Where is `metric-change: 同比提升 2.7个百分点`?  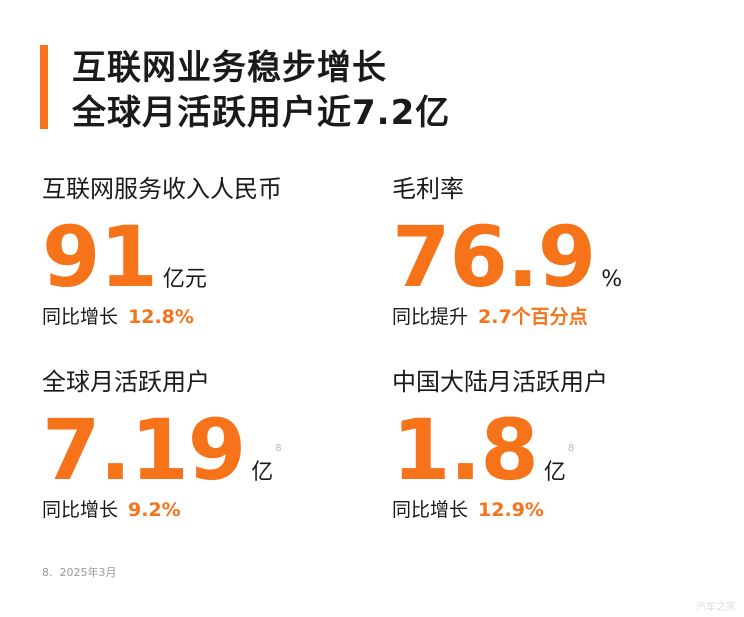 metric-change: 同比提升 2.7个百分点 is located at coordinates (557, 317).